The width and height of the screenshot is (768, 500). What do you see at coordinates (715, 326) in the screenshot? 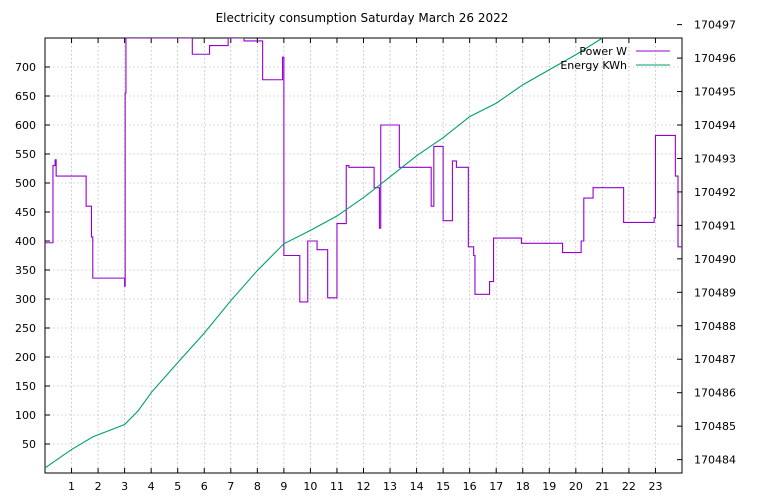
I see `y2-tick-label: 170488` at bounding box center [715, 326].